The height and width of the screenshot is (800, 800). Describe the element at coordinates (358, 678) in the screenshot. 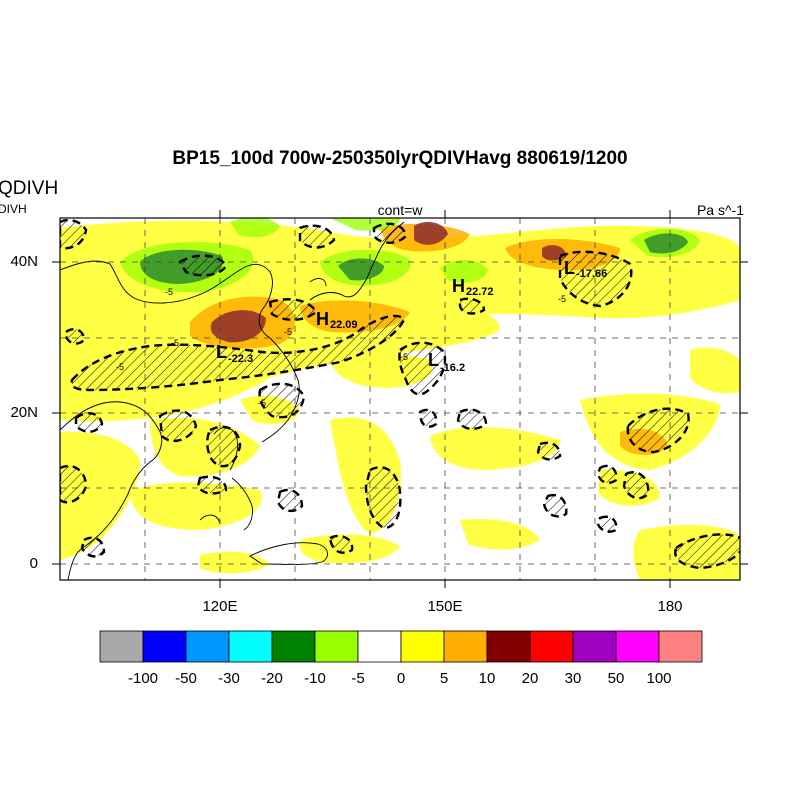

I see `colorbar-label: -5` at that location.